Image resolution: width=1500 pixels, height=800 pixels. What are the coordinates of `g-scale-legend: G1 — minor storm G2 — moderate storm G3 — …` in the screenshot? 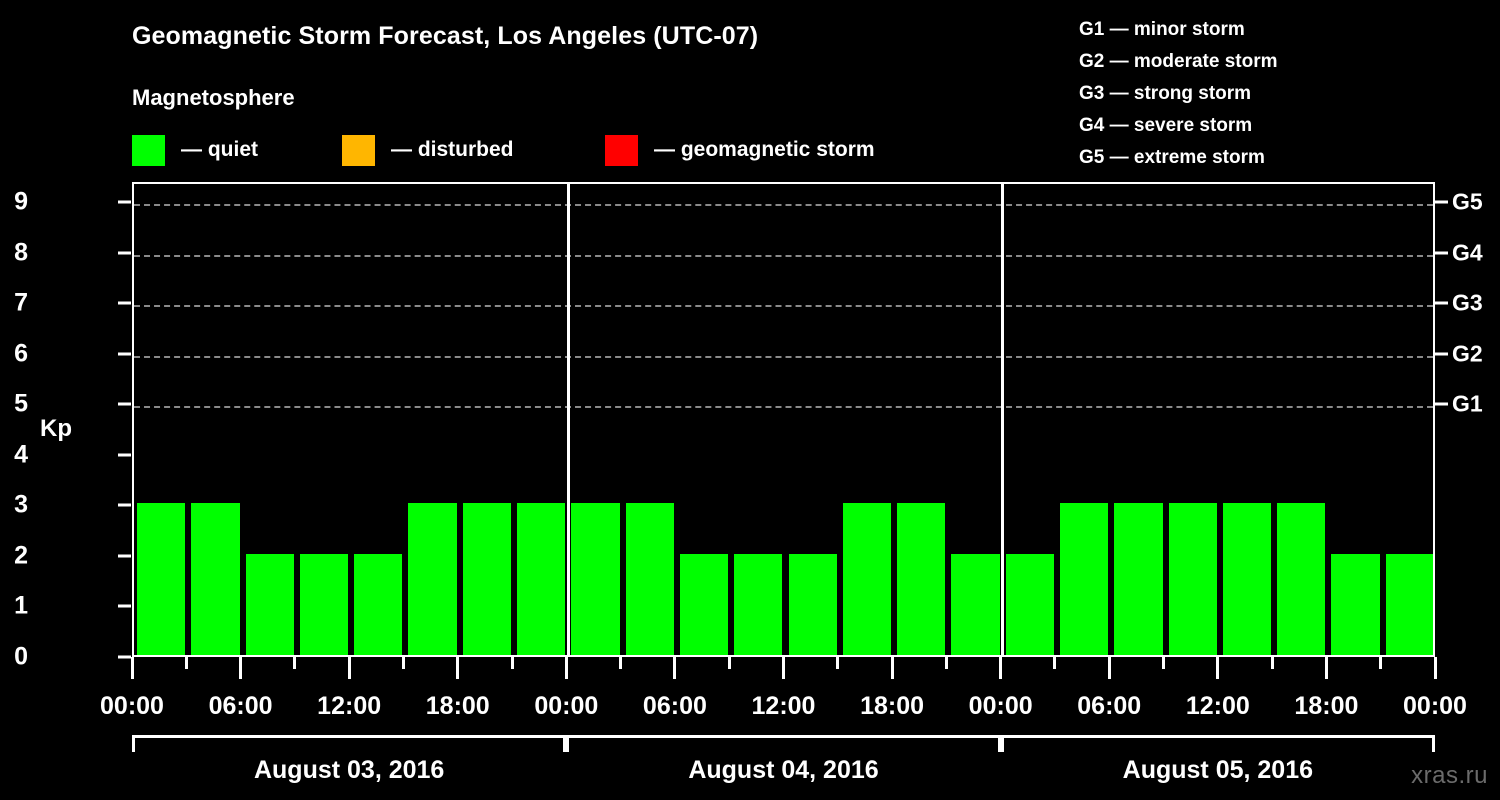 It's located at (1178, 94).